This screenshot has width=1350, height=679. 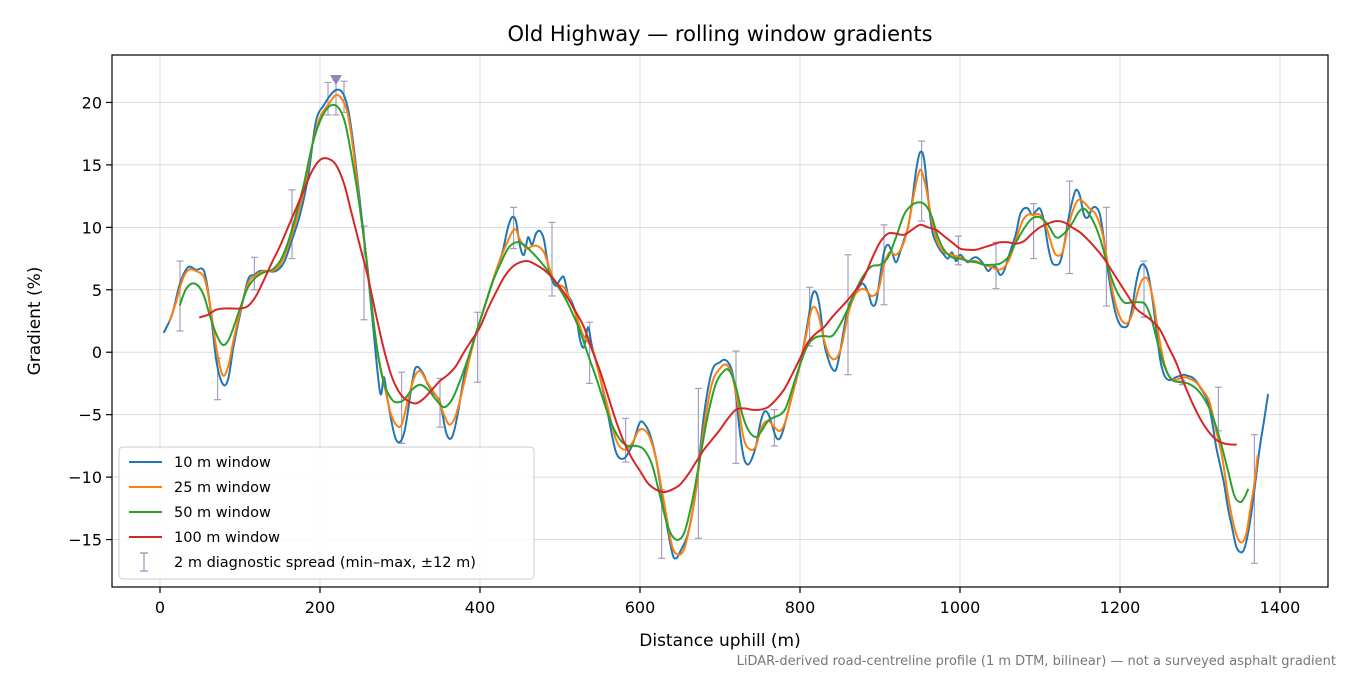 What do you see at coordinates (800, 607) in the screenshot?
I see `x-tick-label: 800` at bounding box center [800, 607].